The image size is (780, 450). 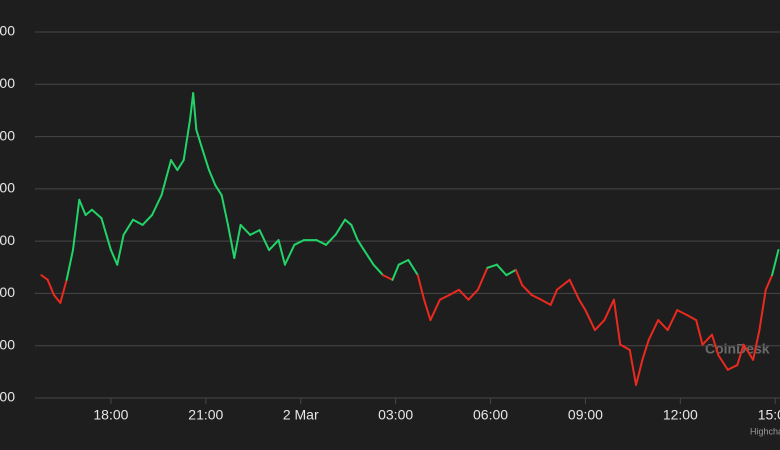 I want to click on x-tick-label: 18:00, so click(x=110, y=415).